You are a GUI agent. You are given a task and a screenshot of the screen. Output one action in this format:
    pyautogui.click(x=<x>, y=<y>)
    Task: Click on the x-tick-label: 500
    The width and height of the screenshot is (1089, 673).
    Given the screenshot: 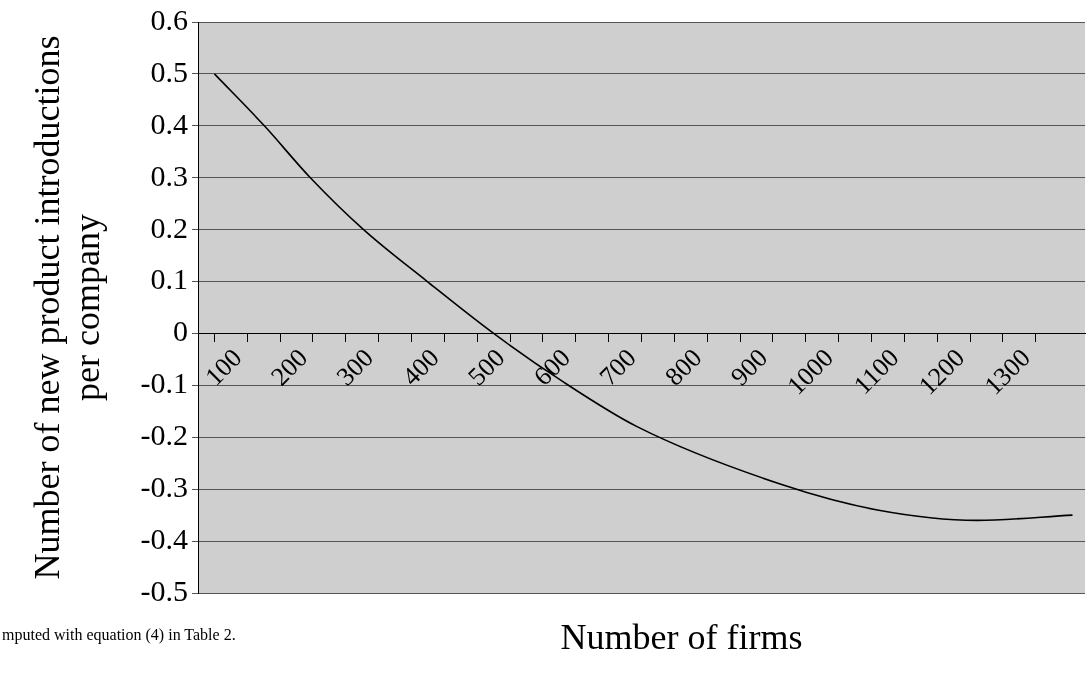 What is the action you would take?
    pyautogui.click(x=486, y=367)
    